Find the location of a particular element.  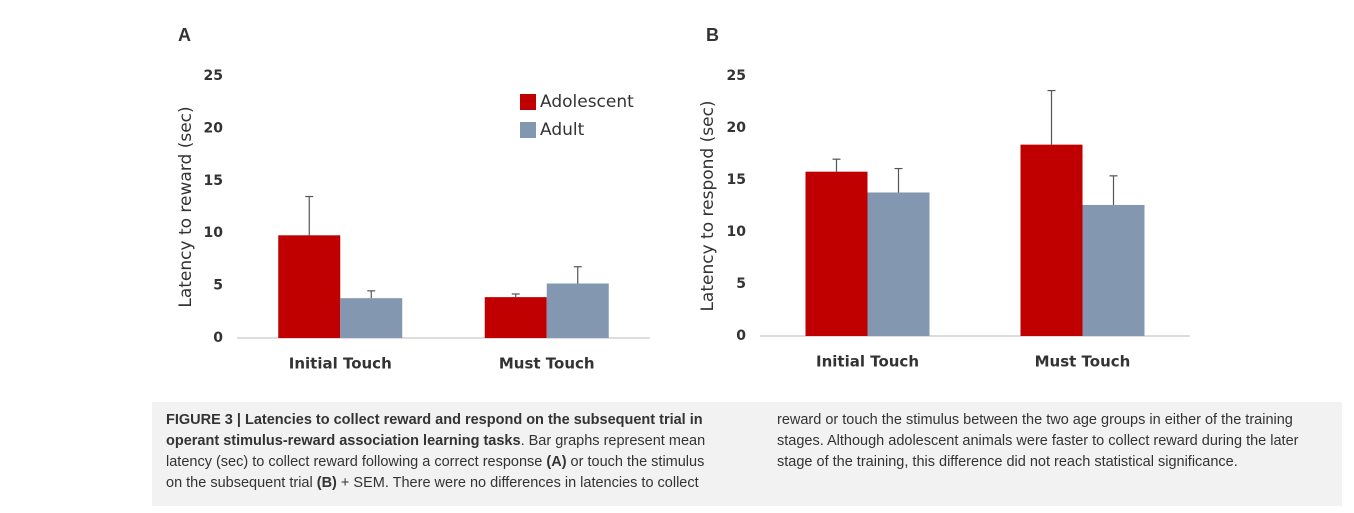

caption-ref: (A) is located at coordinates (556, 462).